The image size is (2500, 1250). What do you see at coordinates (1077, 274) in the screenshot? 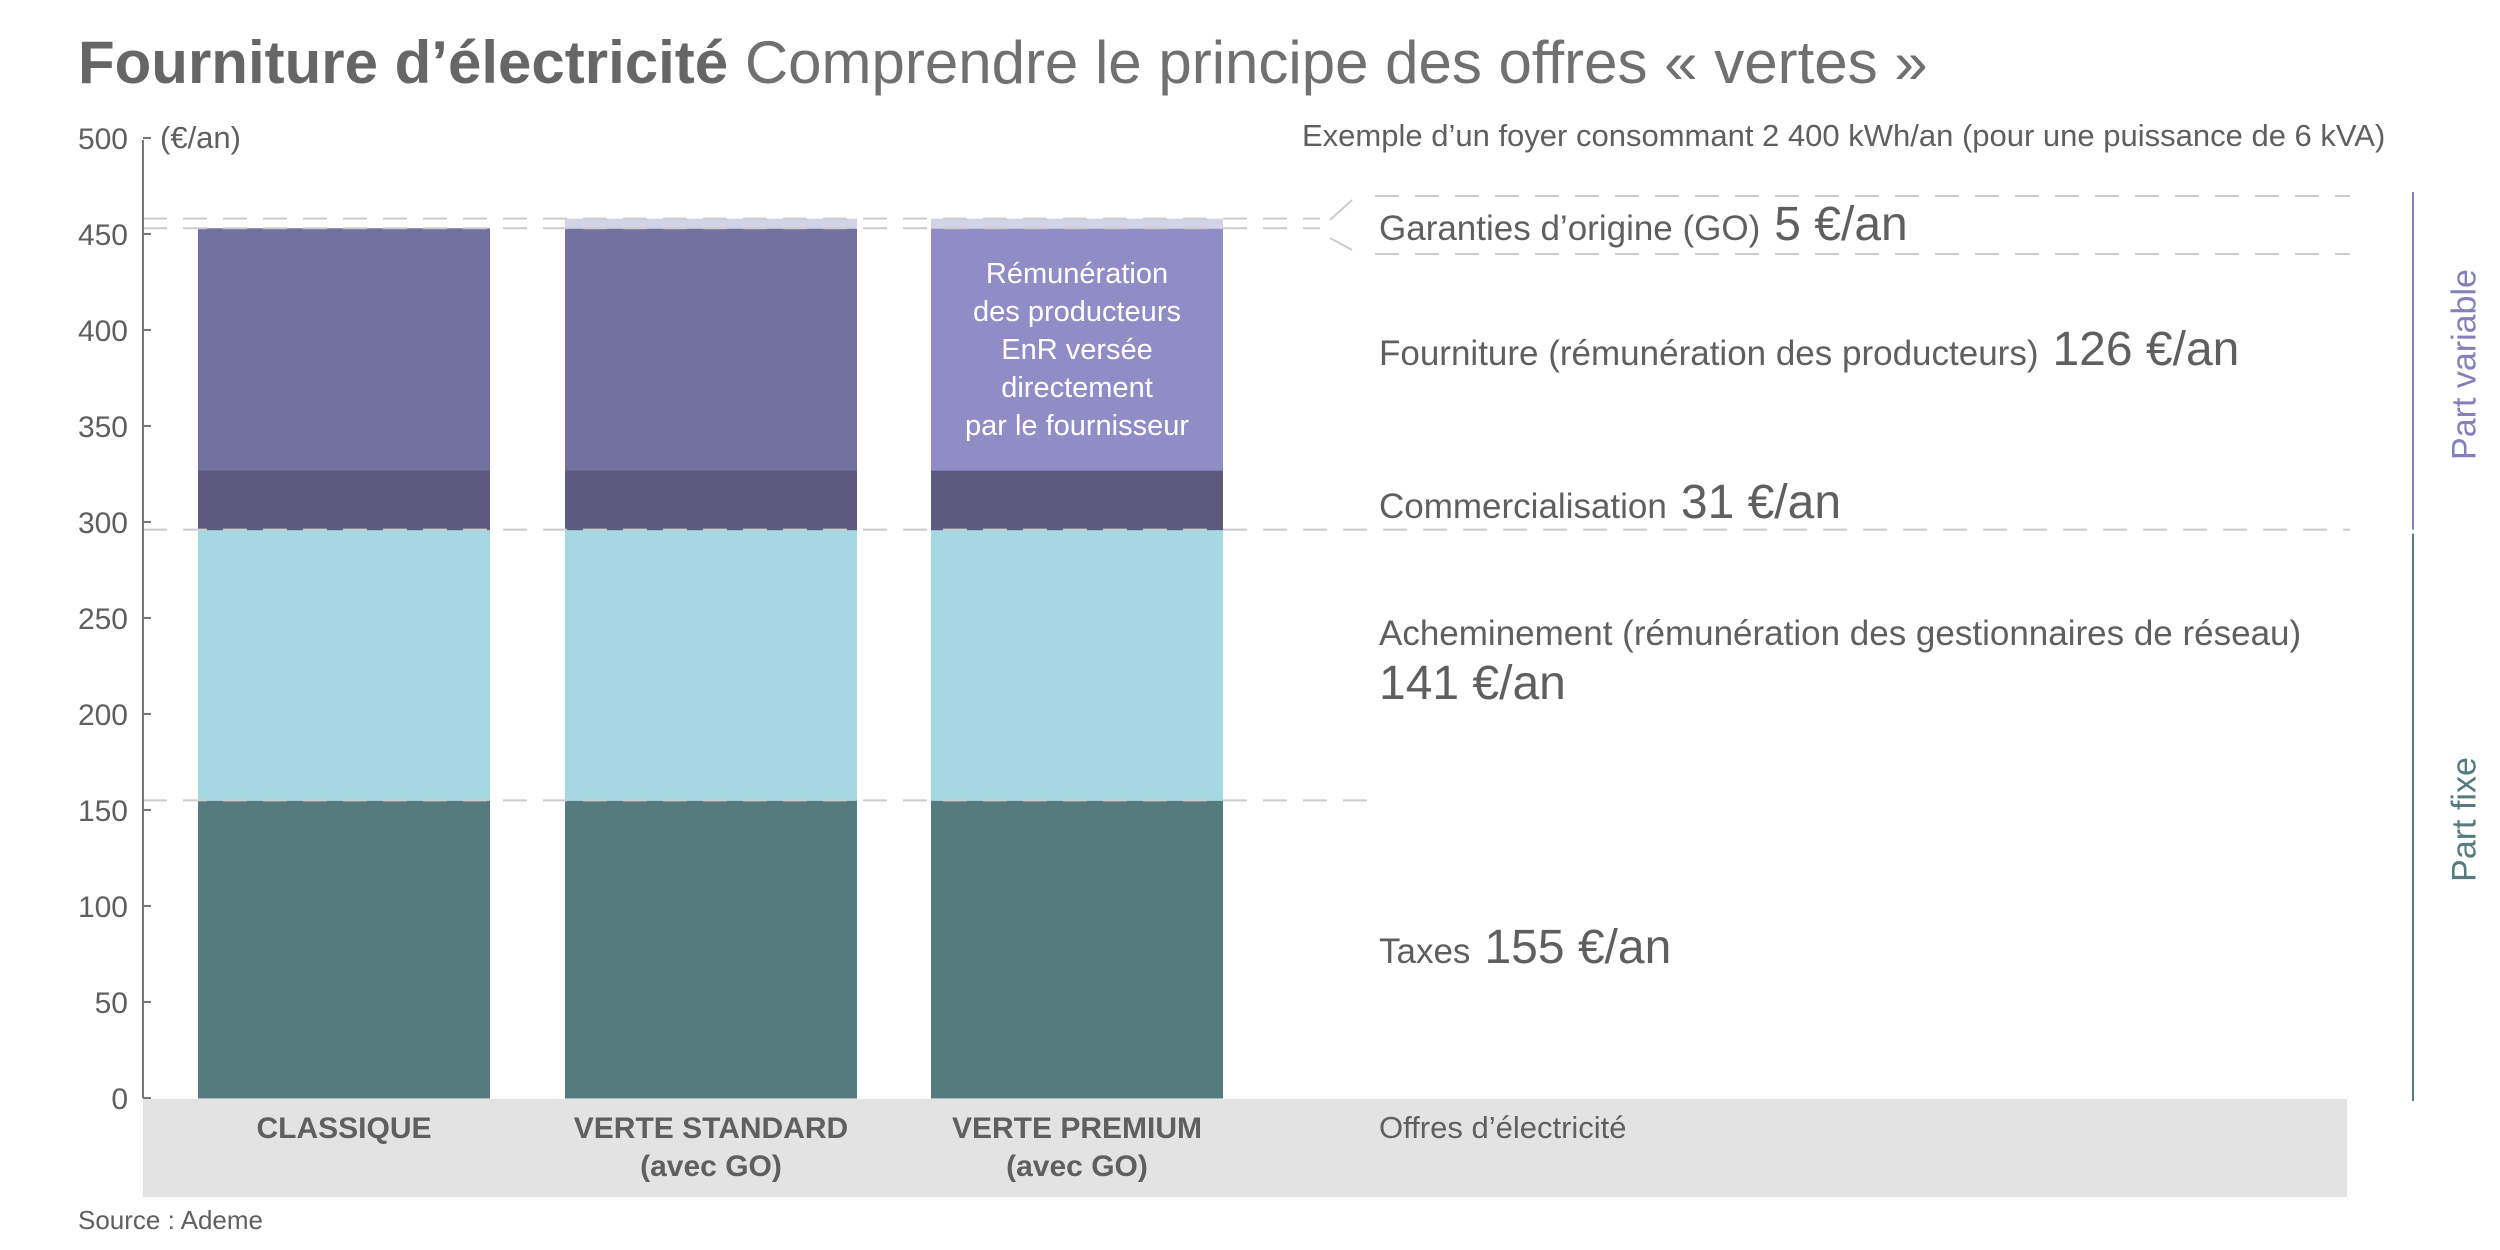
I see `annotation-line: Rémunération` at bounding box center [1077, 274].